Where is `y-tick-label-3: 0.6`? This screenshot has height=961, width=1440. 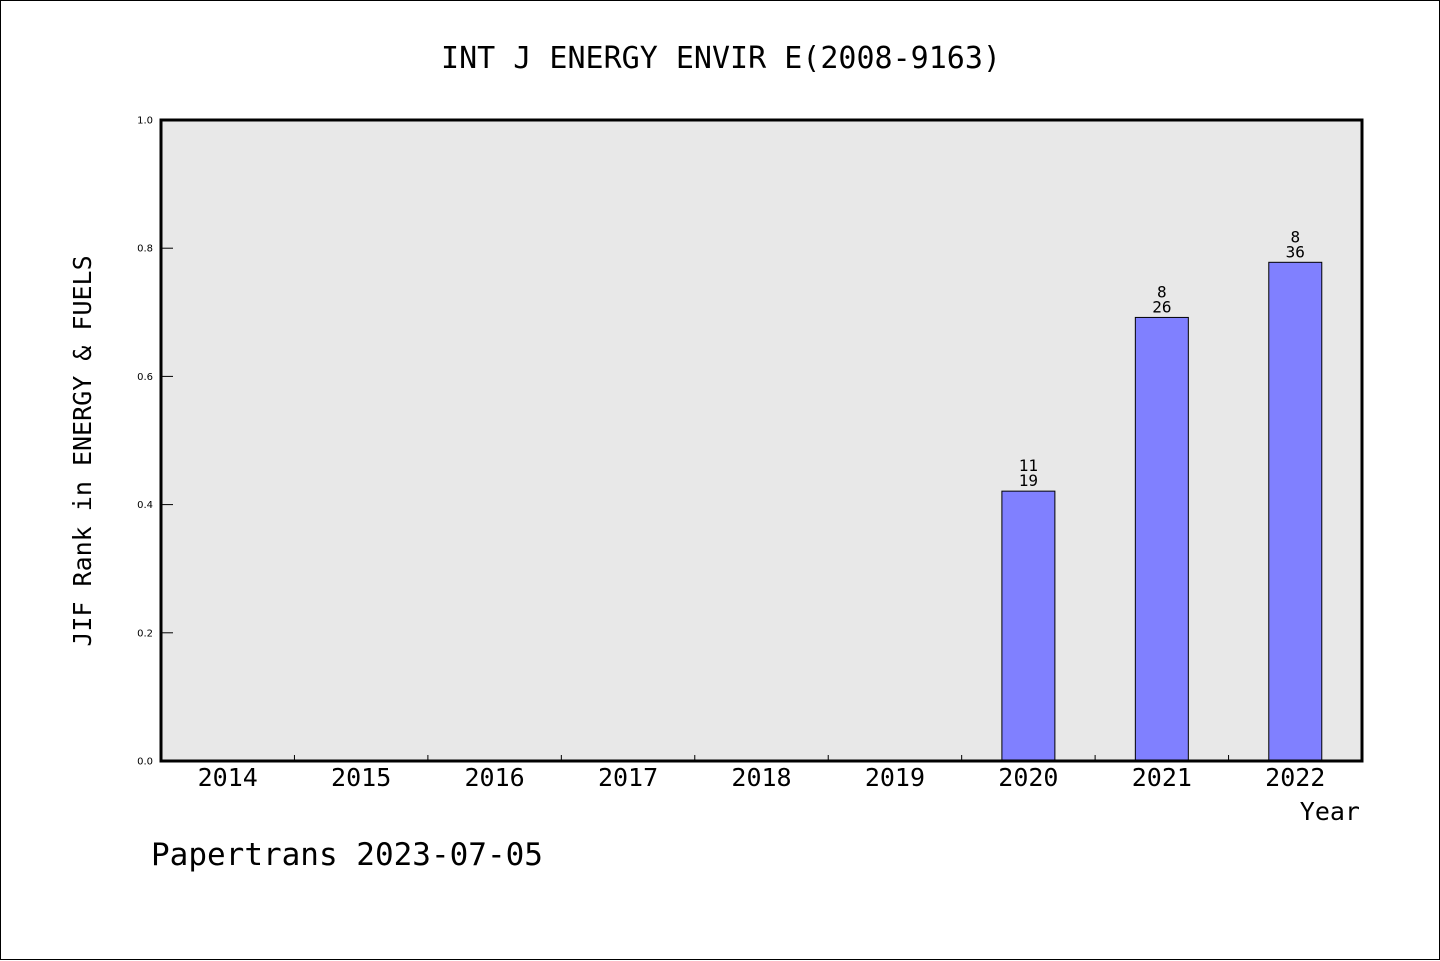
y-tick-label-3: 0.6 is located at coordinates (145, 377).